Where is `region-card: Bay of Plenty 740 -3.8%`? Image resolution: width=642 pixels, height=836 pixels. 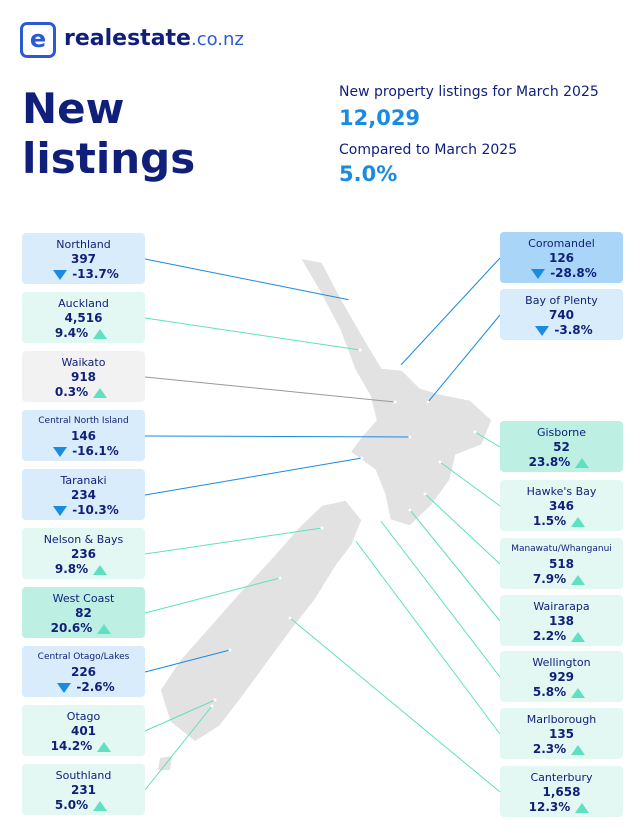
region-card: Bay of Plenty 740 -3.8% is located at coordinates (561, 314).